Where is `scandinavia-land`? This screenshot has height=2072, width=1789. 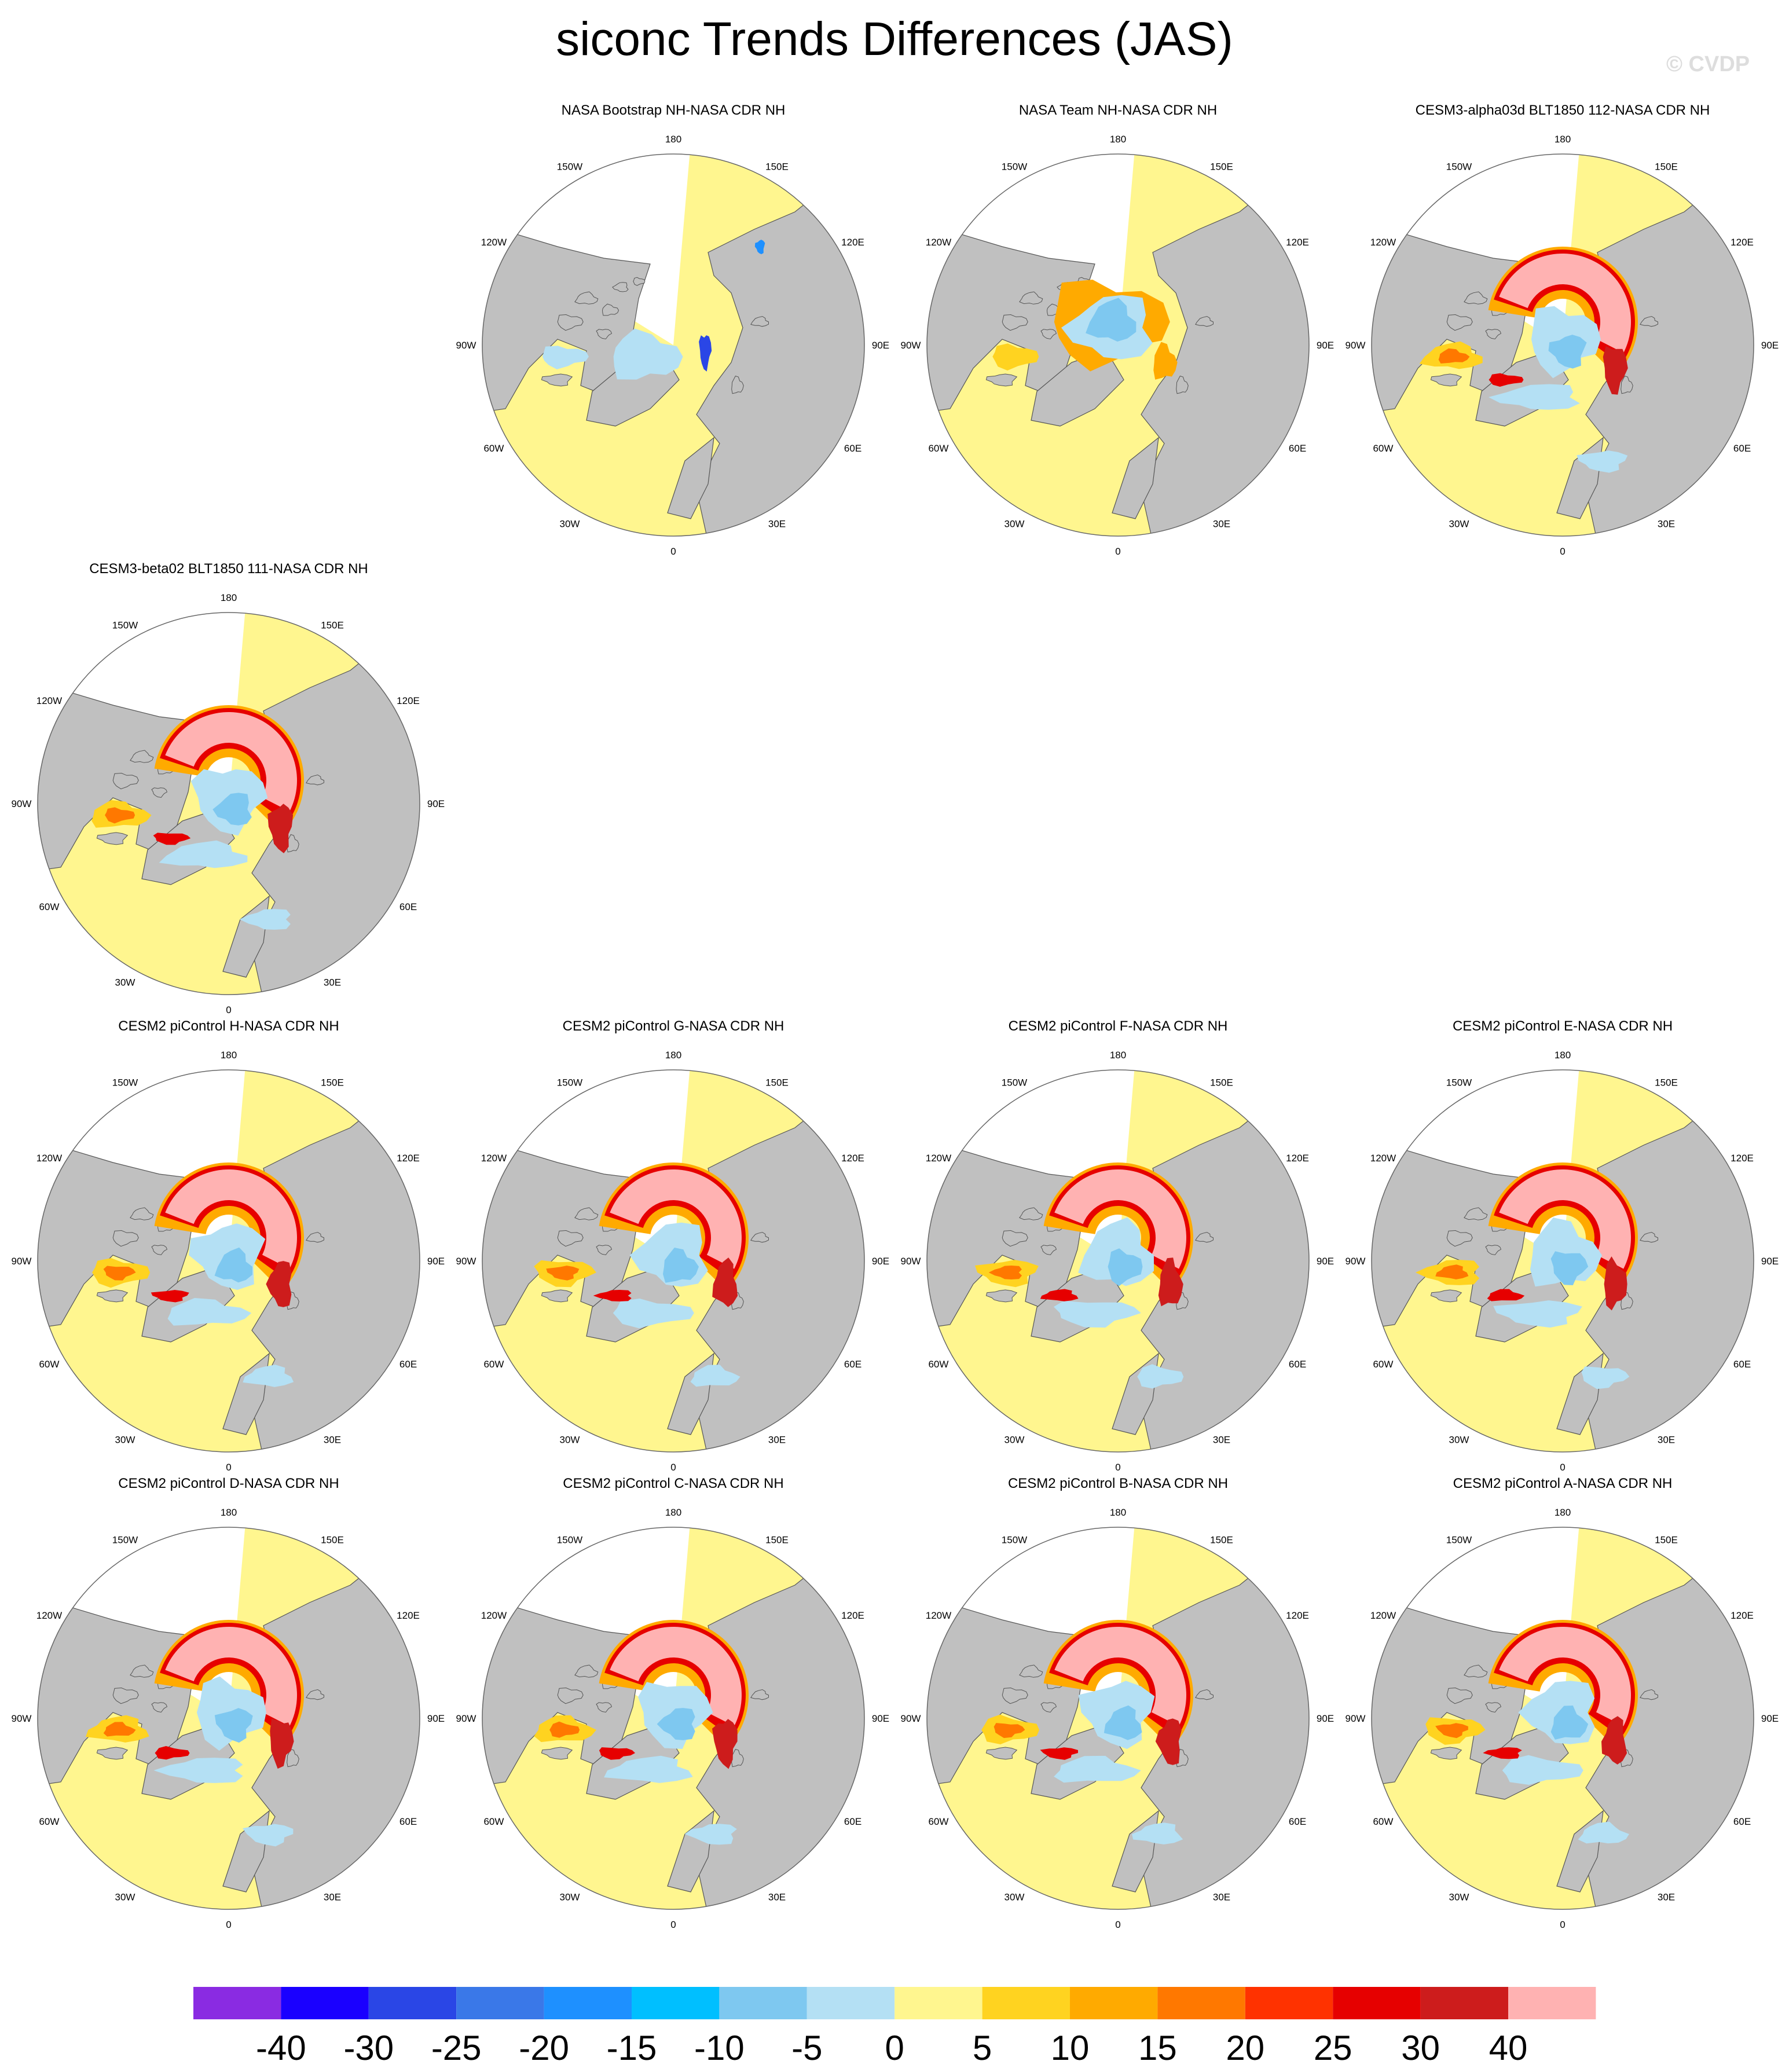
scandinavia-land is located at coordinates (690, 478).